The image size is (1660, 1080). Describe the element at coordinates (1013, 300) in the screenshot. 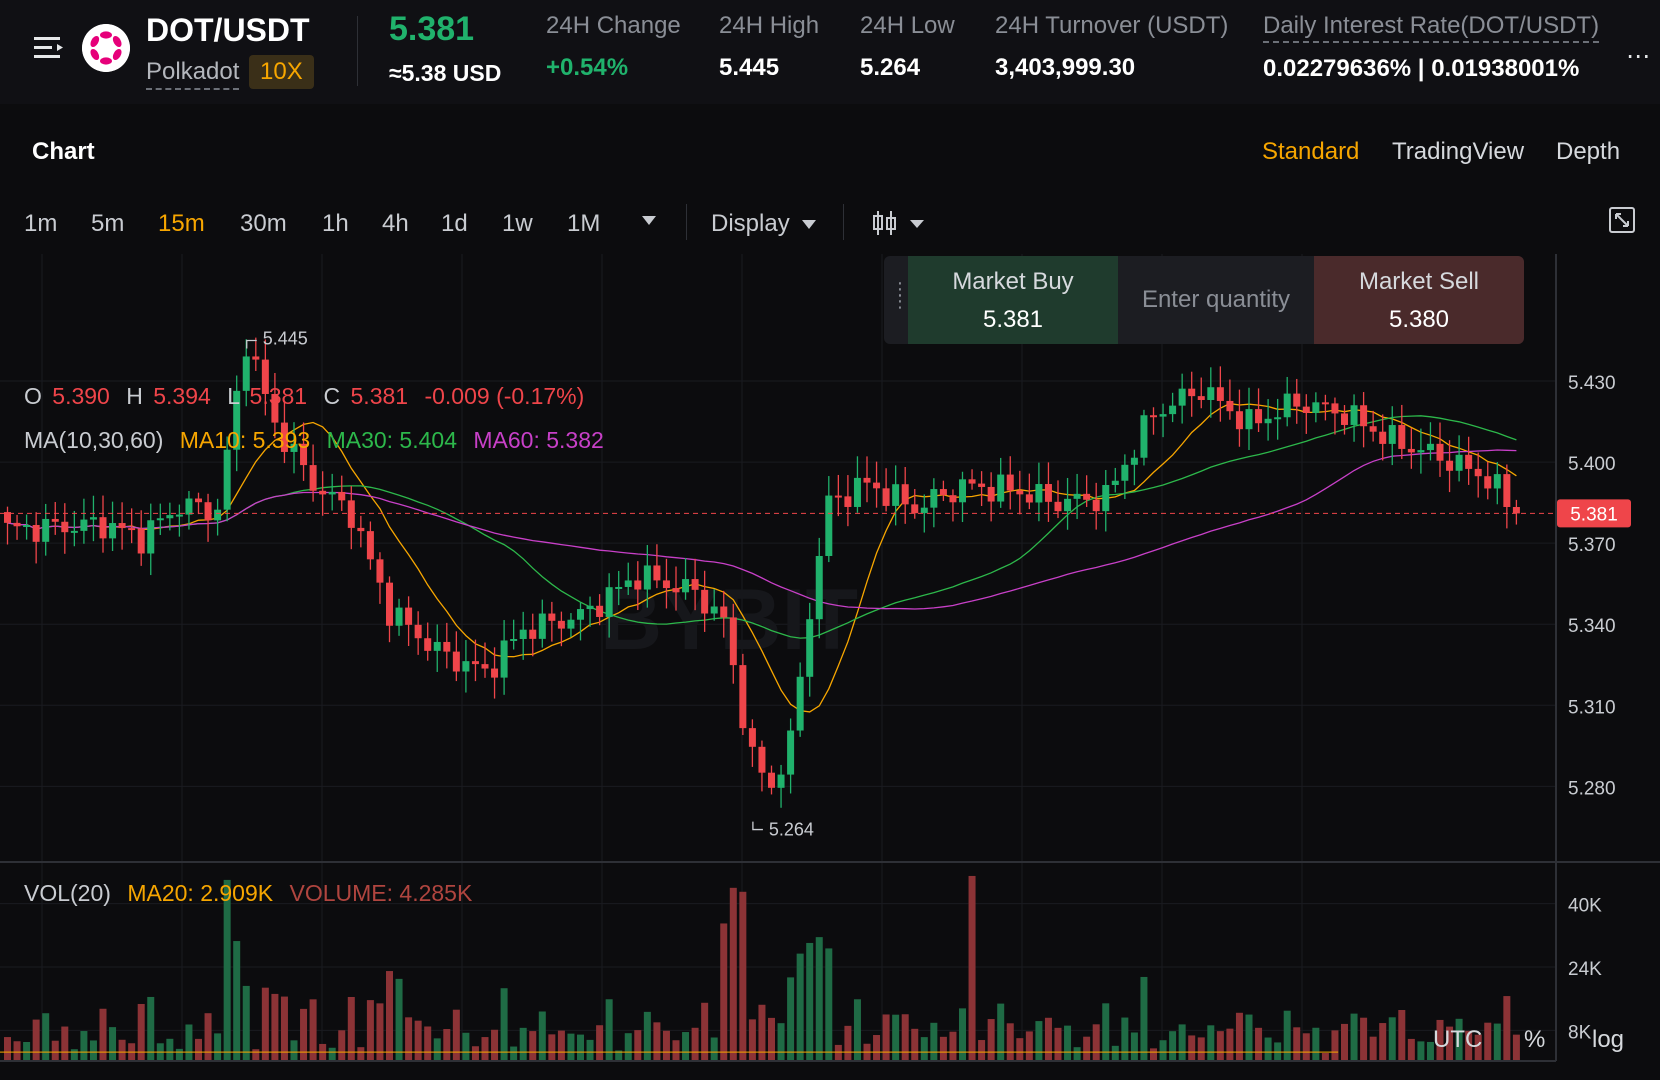

I see `market-buy-button: Market Buy 5.381` at that location.